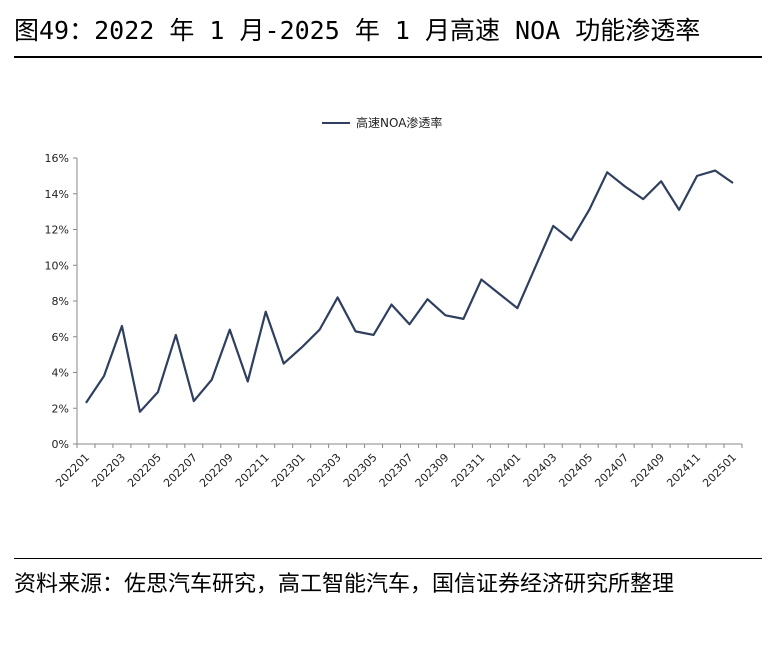  What do you see at coordinates (611, 470) in the screenshot?
I see `x-tick-label: 202407` at bounding box center [611, 470].